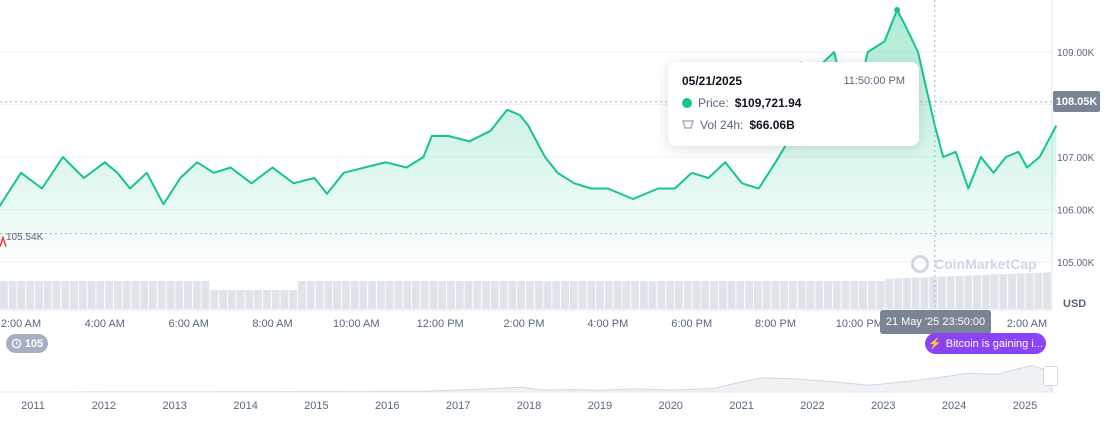 The height and width of the screenshot is (427, 1111). I want to click on tooltip-time: 11:50:00 PM, so click(874, 81).